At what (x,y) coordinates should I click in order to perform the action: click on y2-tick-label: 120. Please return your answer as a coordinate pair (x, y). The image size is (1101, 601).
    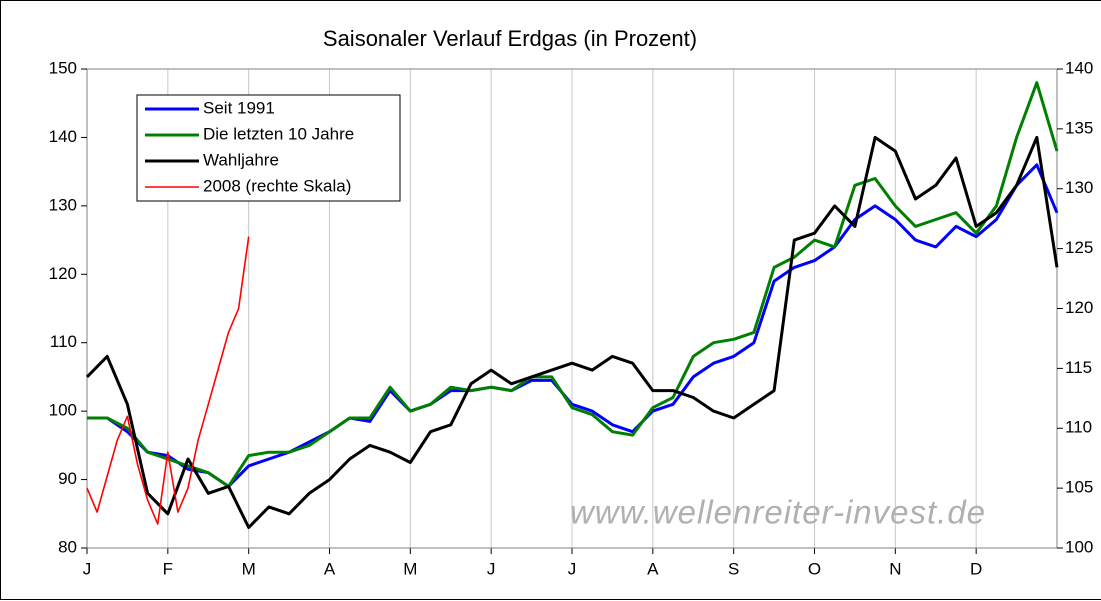
    Looking at the image, I should click on (1079, 307).